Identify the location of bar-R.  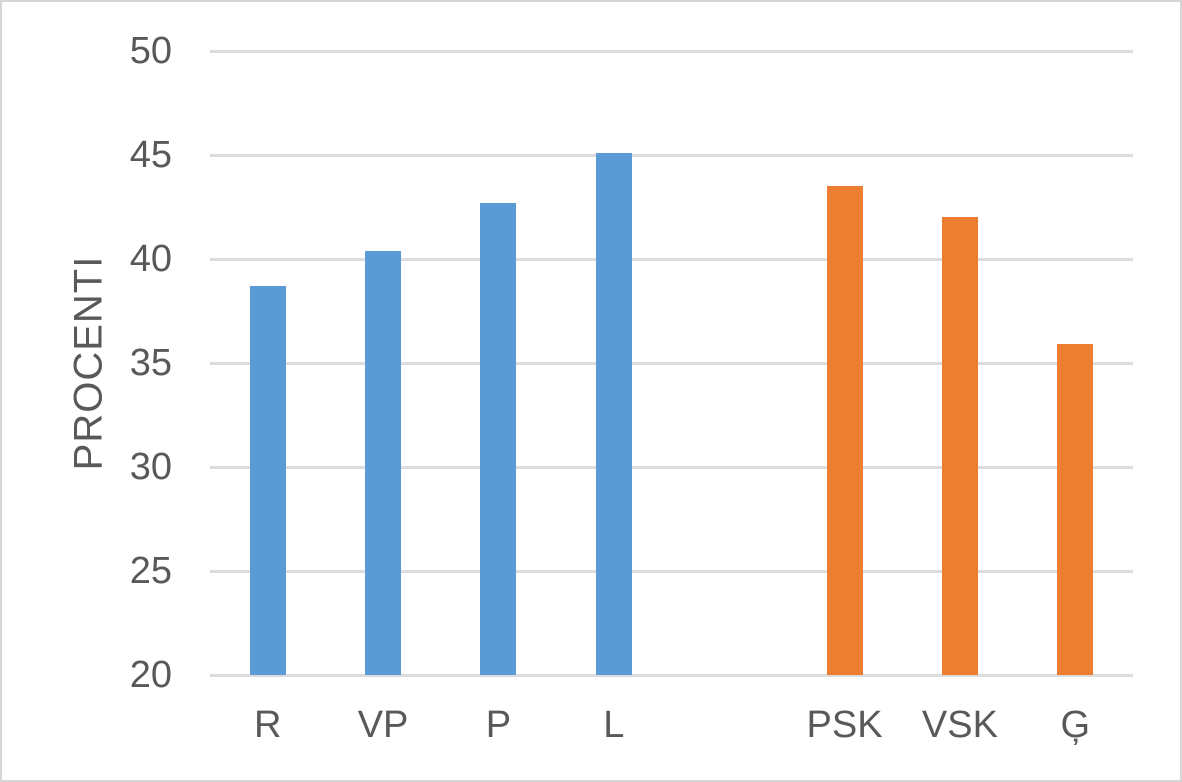
(267, 480).